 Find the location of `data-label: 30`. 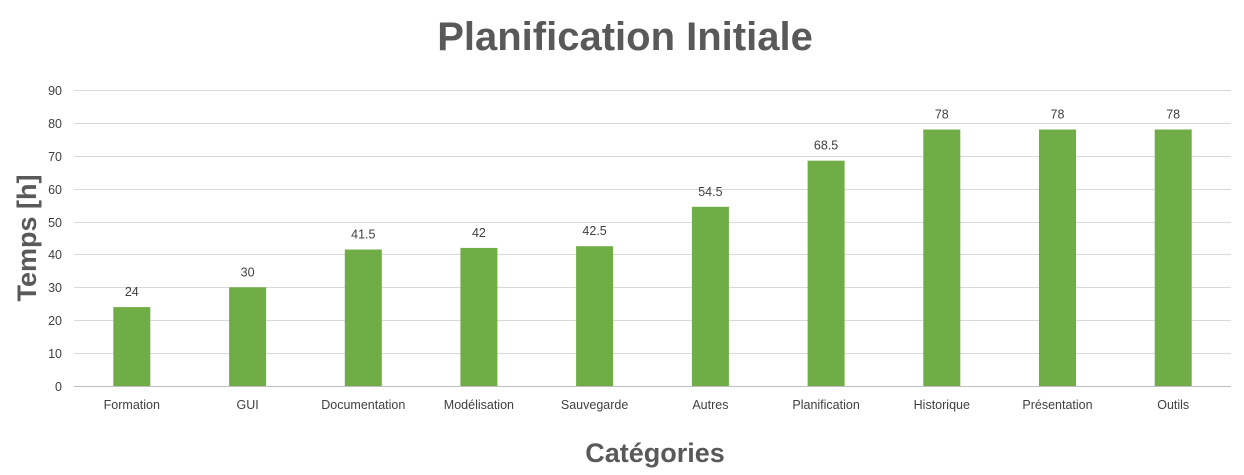

data-label: 30 is located at coordinates (248, 272).